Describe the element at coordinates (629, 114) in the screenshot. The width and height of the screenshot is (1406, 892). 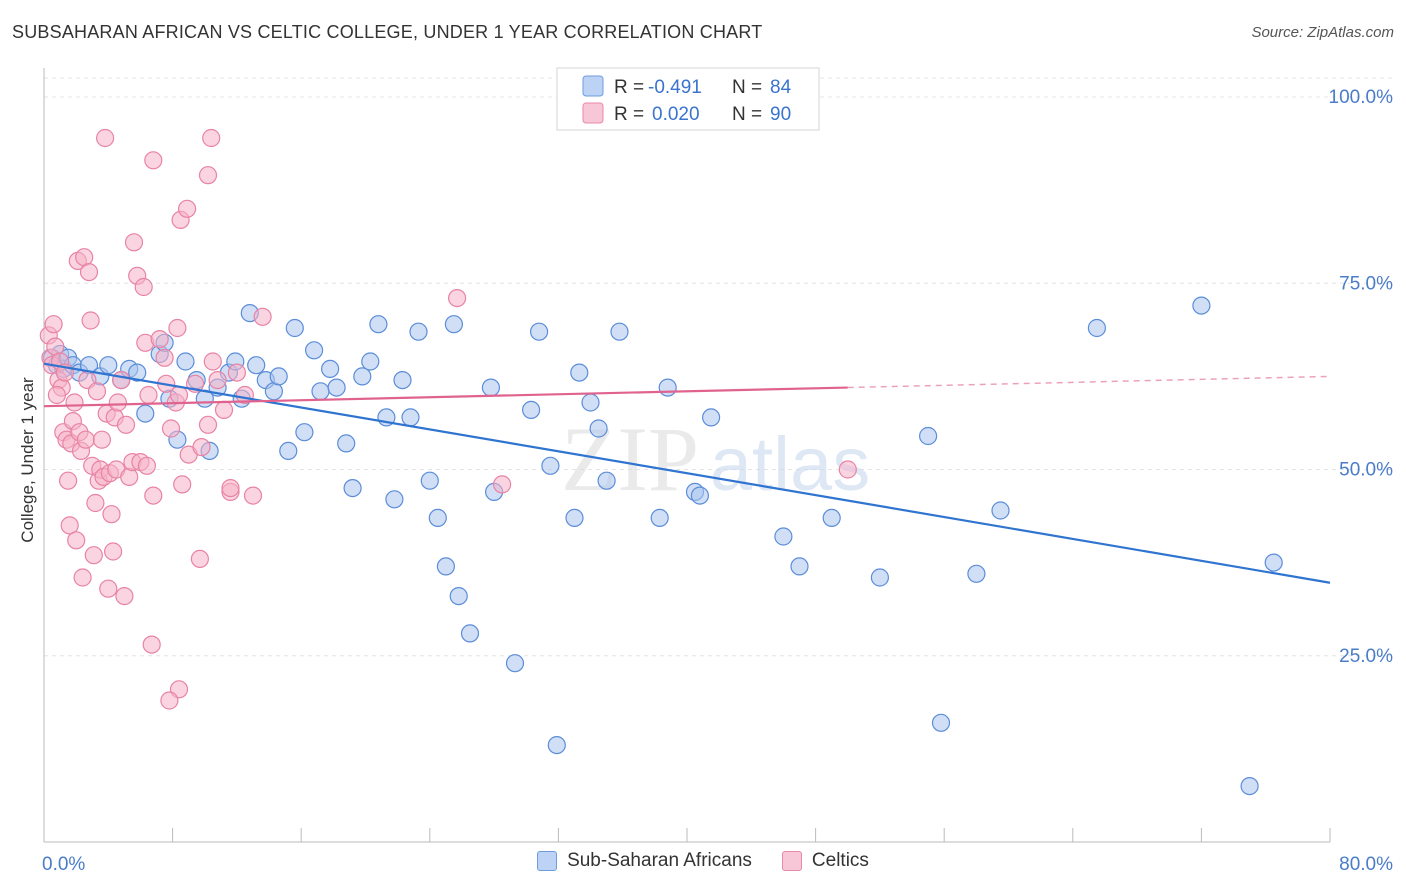
I see `legend-r-label-pink: R =` at that location.